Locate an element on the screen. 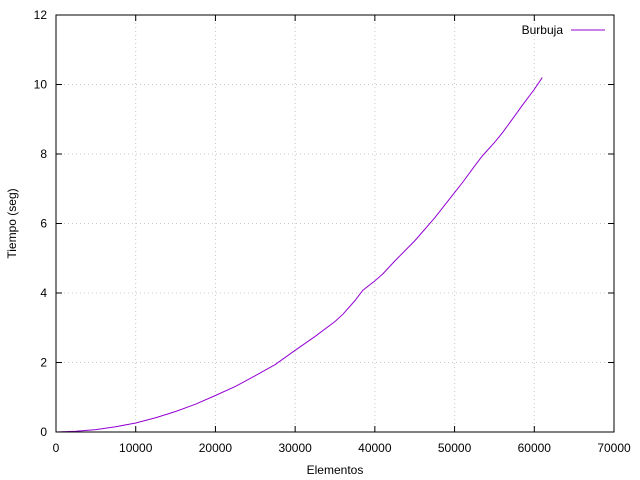  y-tick-label: 10 is located at coordinates (41, 85).